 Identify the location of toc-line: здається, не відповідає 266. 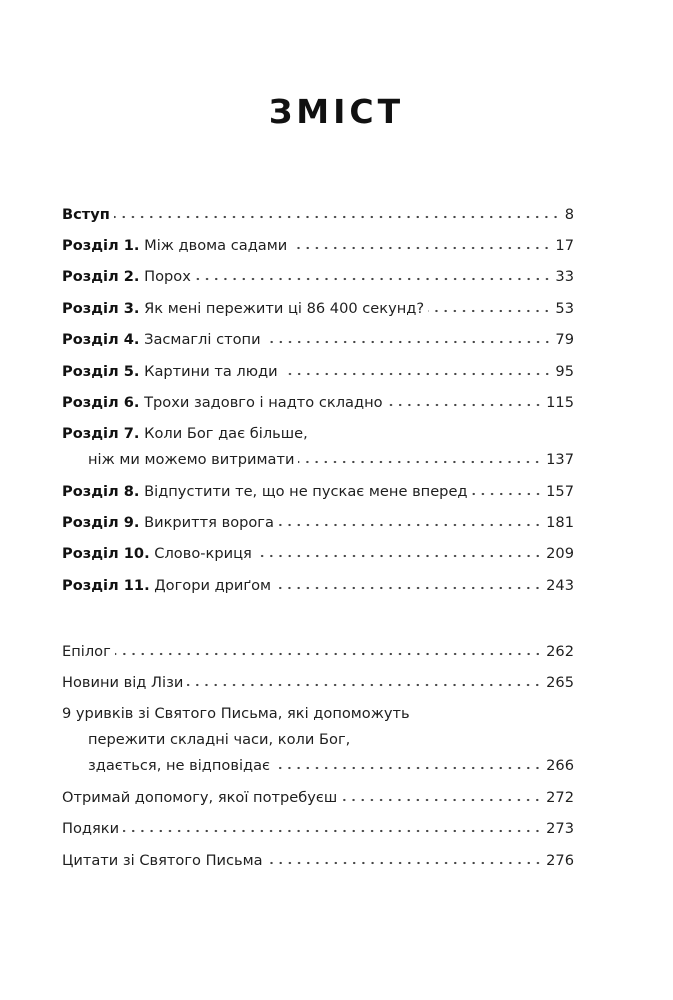
(318, 766).